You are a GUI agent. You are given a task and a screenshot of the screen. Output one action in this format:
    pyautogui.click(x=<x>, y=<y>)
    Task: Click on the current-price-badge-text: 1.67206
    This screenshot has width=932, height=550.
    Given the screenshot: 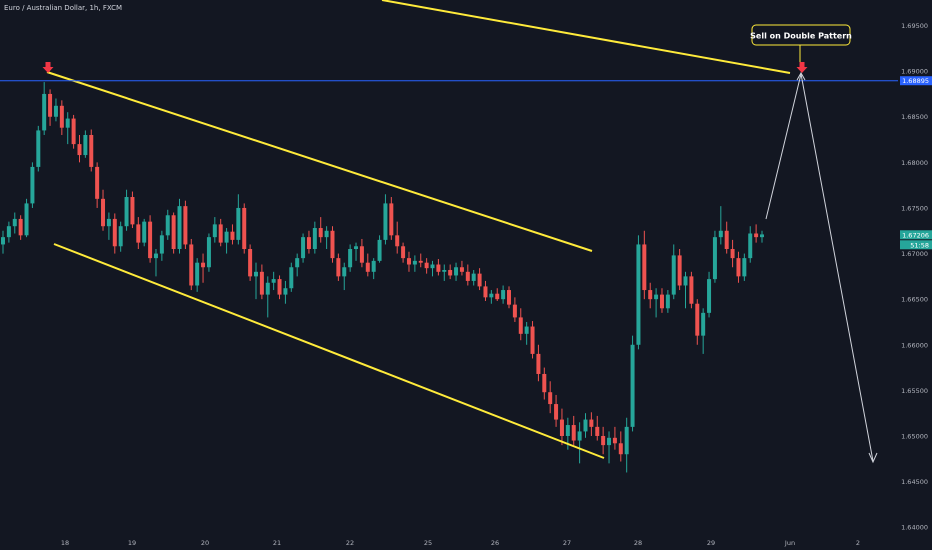 What is the action you would take?
    pyautogui.click(x=915, y=235)
    